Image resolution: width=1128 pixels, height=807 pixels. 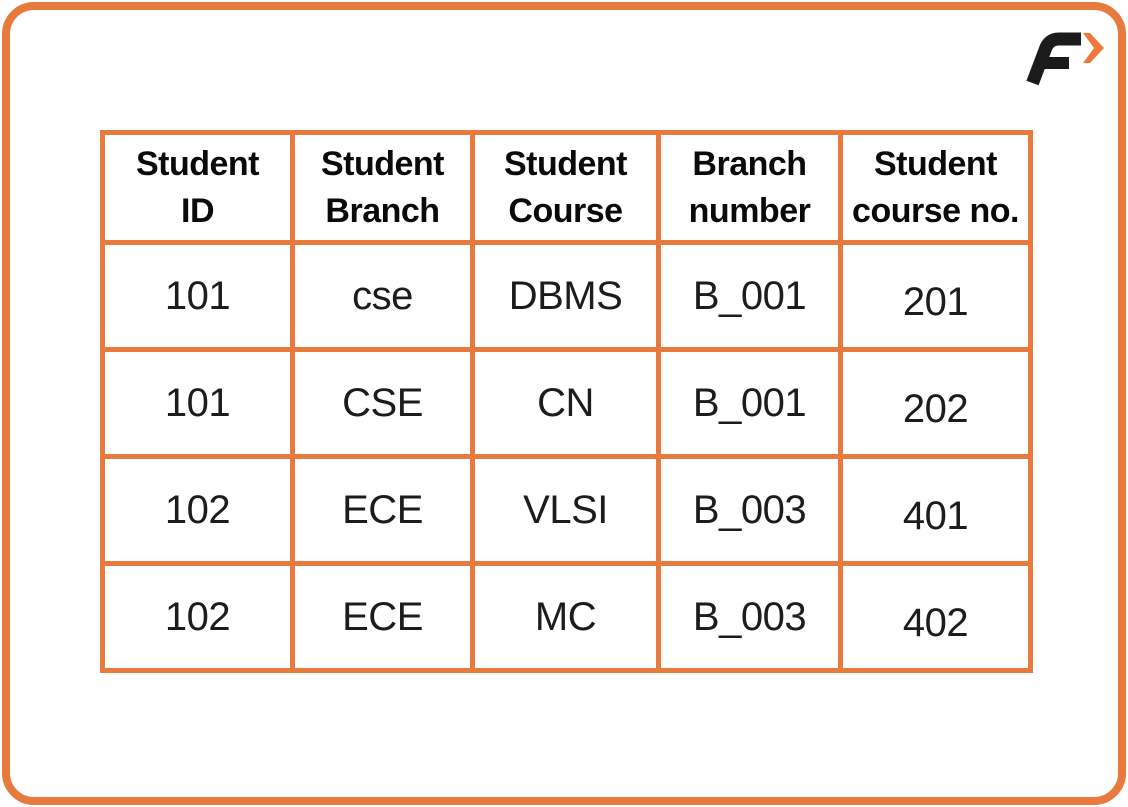 What do you see at coordinates (749, 187) in the screenshot?
I see `header-branch-number: Branch number` at bounding box center [749, 187].